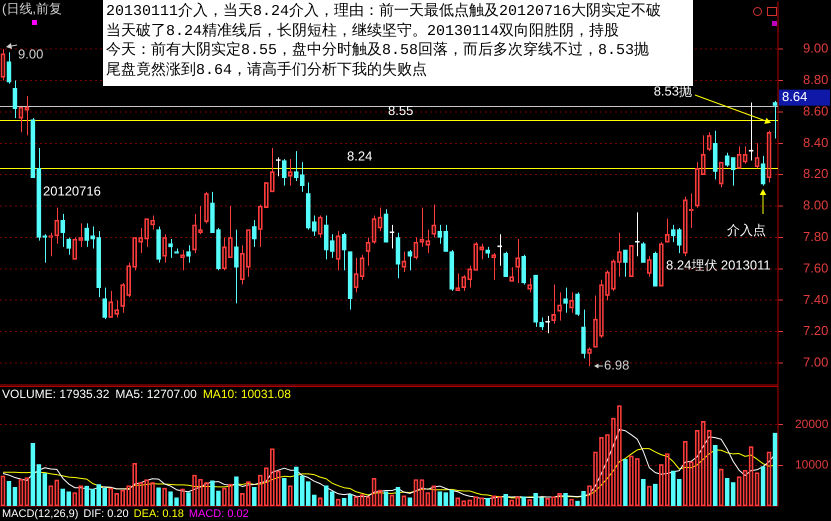  Describe the element at coordinates (363, 31) in the screenshot. I see `annotation: 当天破了8.24精准线后，长阴短柱，继续坚守。20130114双向阳胜阴，持股` at that location.